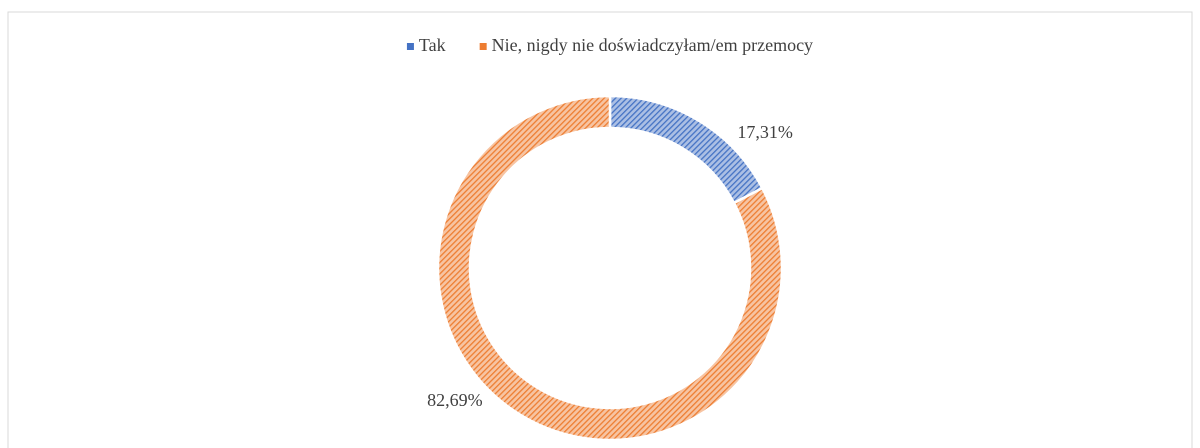  What do you see at coordinates (432, 45) in the screenshot?
I see `legend-label: Tak` at bounding box center [432, 45].